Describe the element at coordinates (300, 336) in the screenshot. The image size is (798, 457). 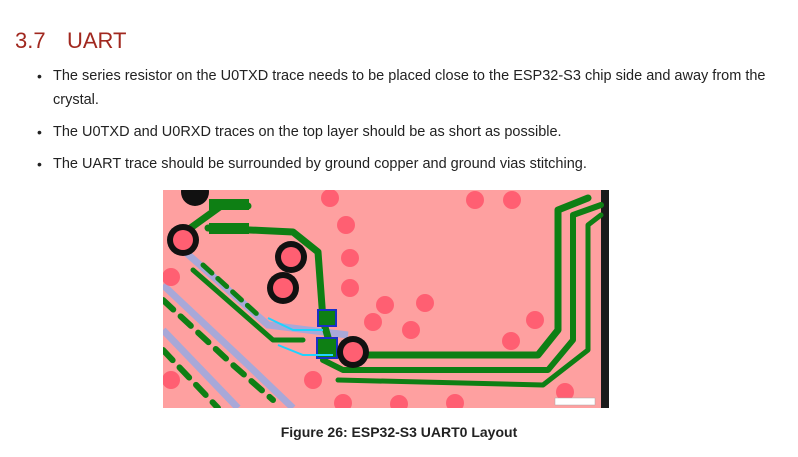
I see `highlight-outline` at that location.